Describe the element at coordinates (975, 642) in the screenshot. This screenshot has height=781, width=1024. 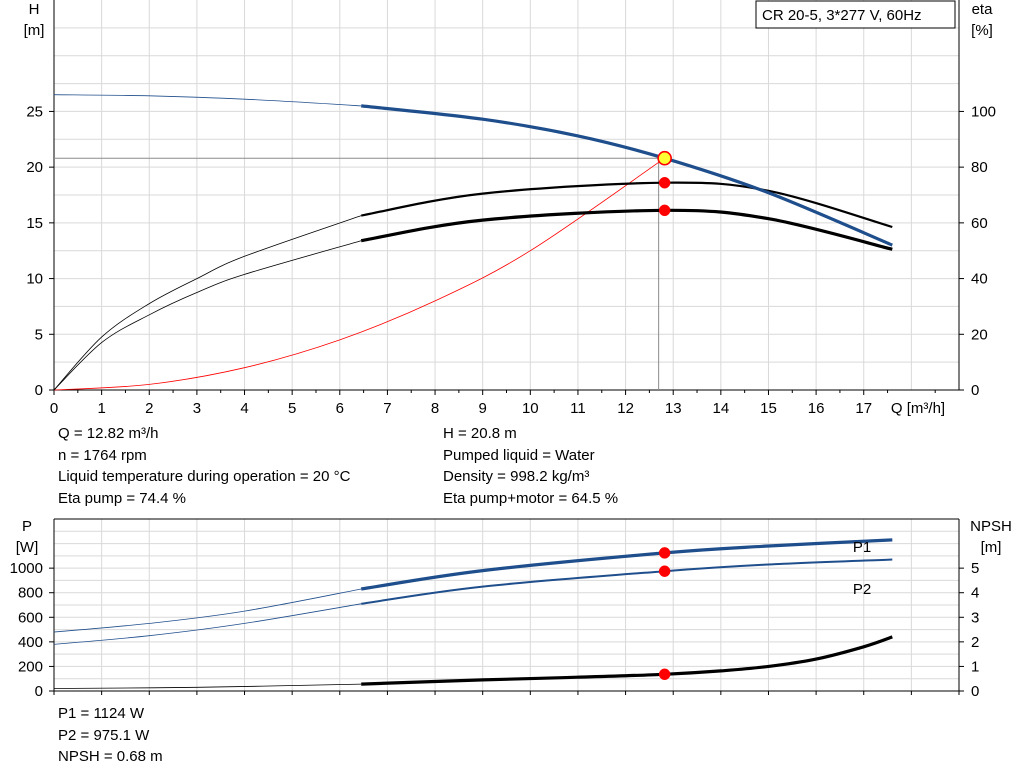
I see `y2-tick-label: 2` at that location.